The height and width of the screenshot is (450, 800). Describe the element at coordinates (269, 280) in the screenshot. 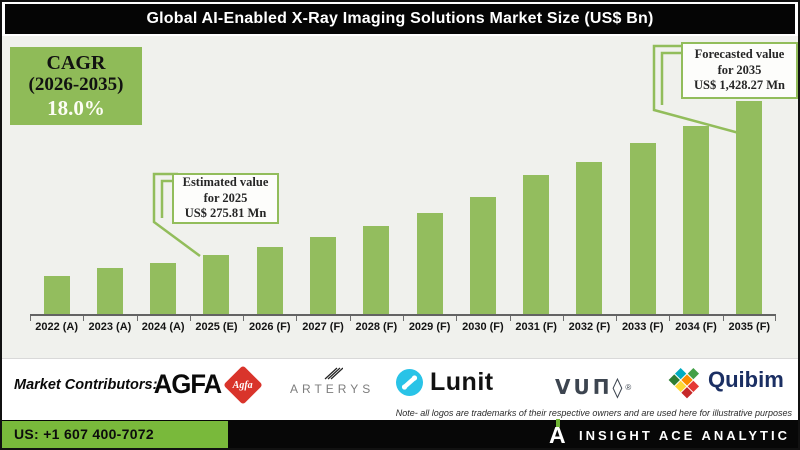

I see `bar-2026` at that location.